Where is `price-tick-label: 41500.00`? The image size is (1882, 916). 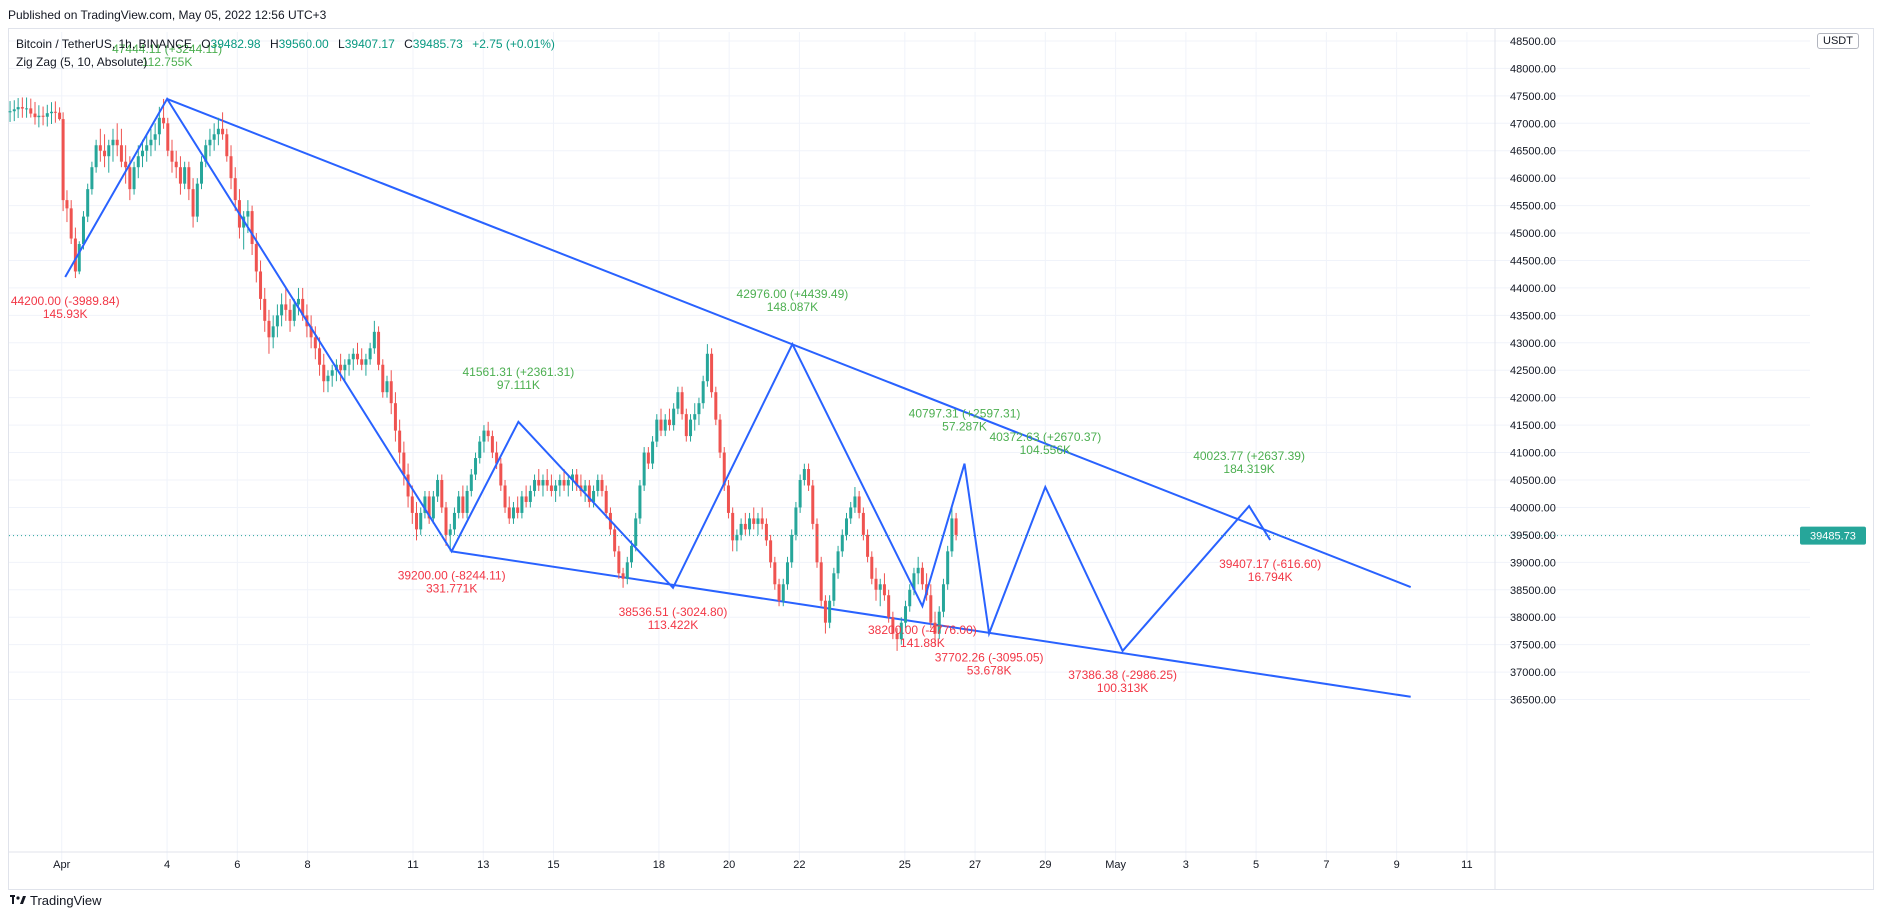 price-tick-label: 41500.00 is located at coordinates (1533, 426).